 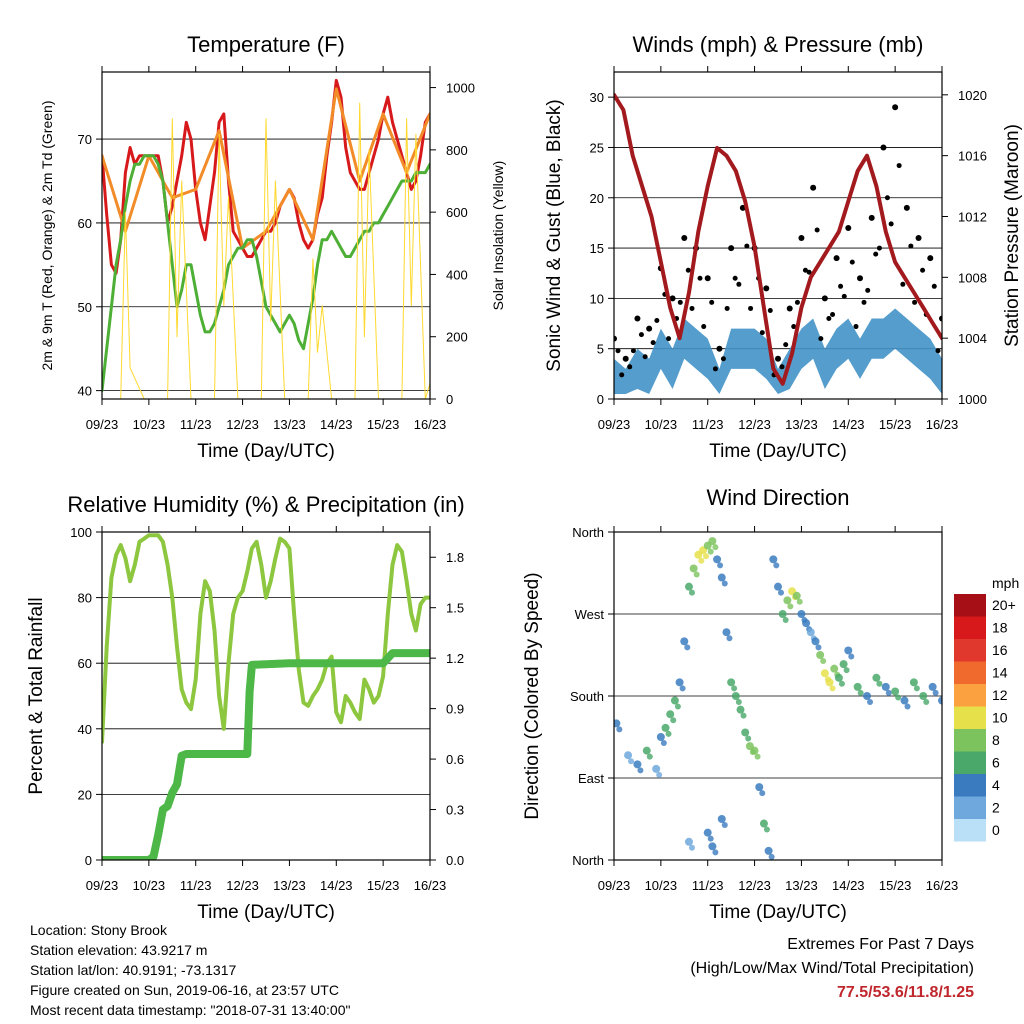 I want to click on legend-label: 20+, so click(x=1004, y=605).